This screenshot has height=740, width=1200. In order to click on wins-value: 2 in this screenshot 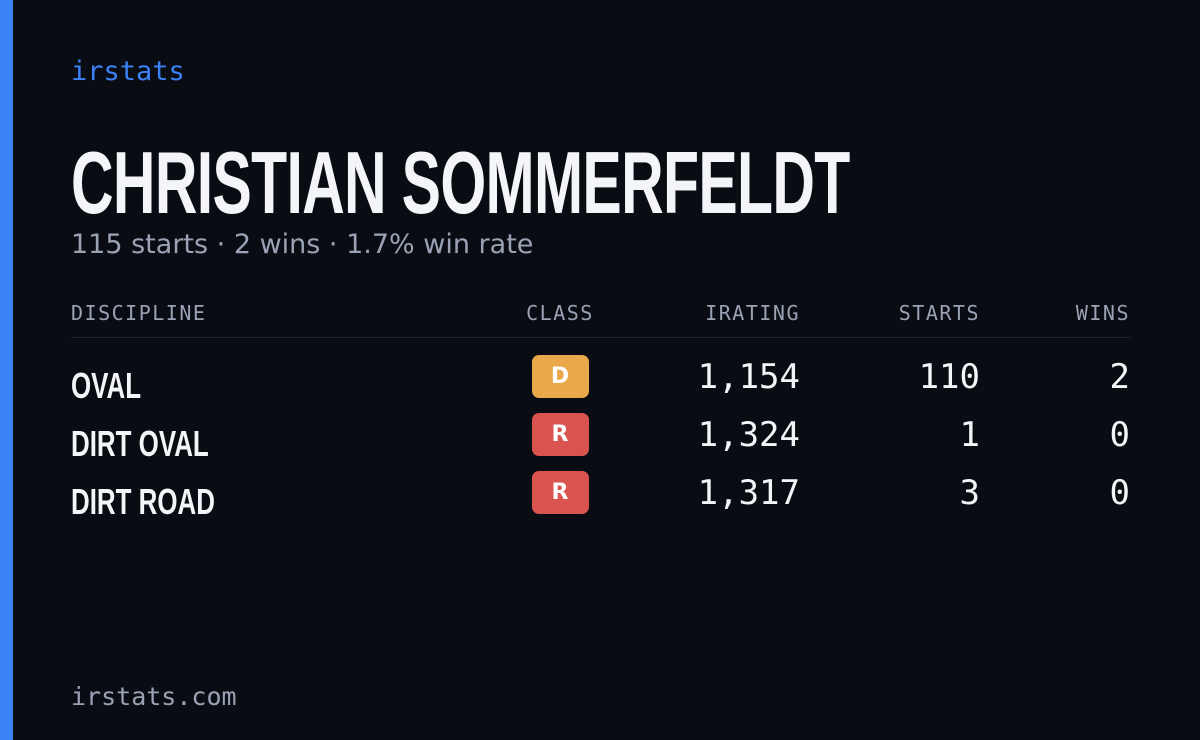, I will do `click(1119, 377)`.